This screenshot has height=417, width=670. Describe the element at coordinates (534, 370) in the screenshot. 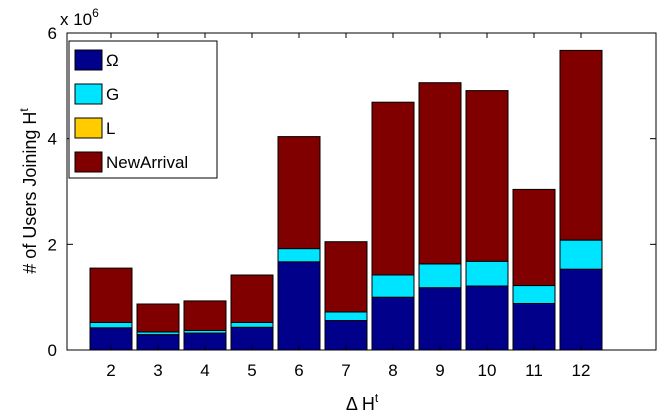

I see `x-tick-label: 11` at that location.